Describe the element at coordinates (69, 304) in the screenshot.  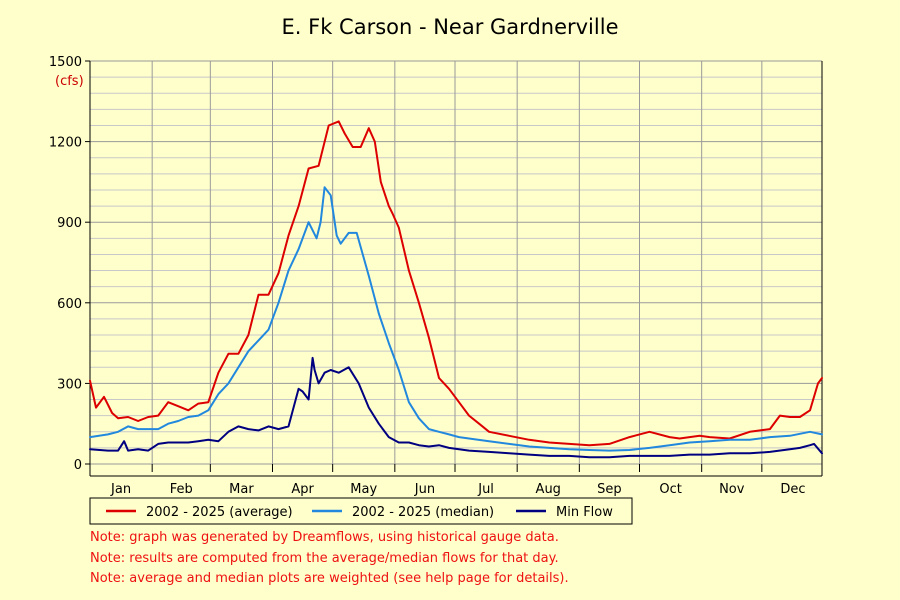
I see `y-tick-label: 600` at that location.